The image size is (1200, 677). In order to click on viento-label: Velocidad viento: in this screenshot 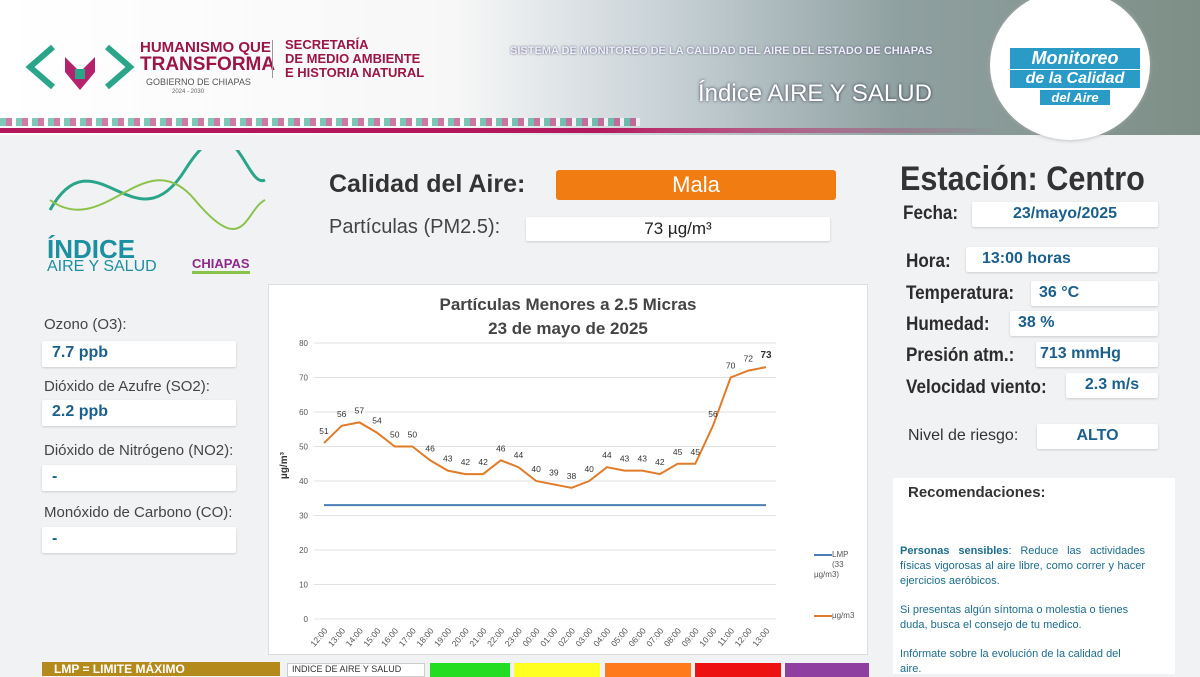, I will do `click(976, 387)`.